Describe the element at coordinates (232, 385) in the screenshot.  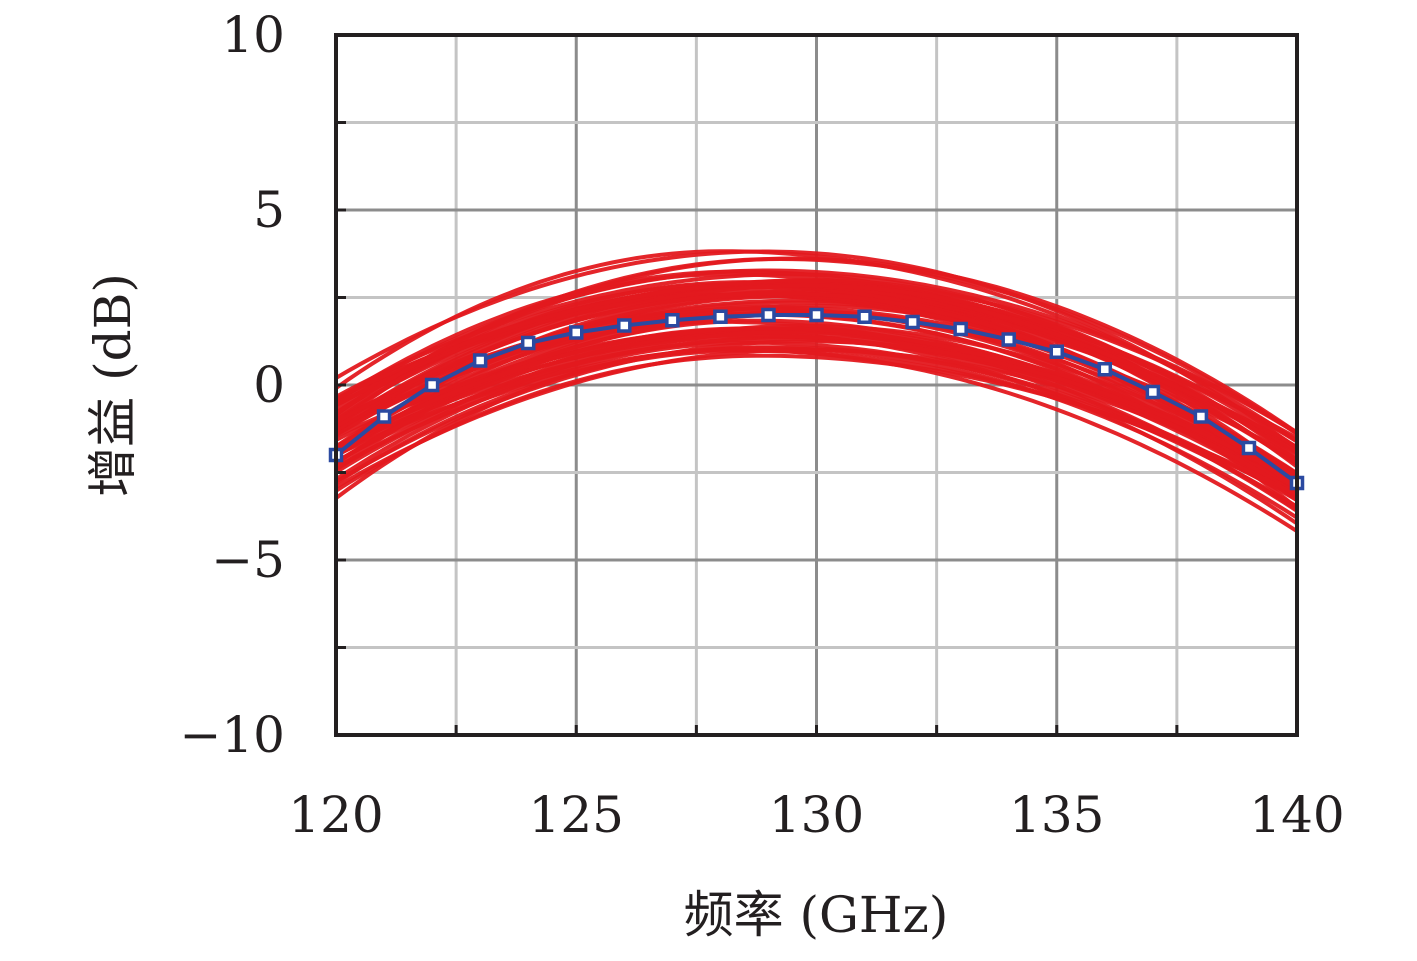
I see `y-tick-labels: 10 5 0 −5 −10` at that location.